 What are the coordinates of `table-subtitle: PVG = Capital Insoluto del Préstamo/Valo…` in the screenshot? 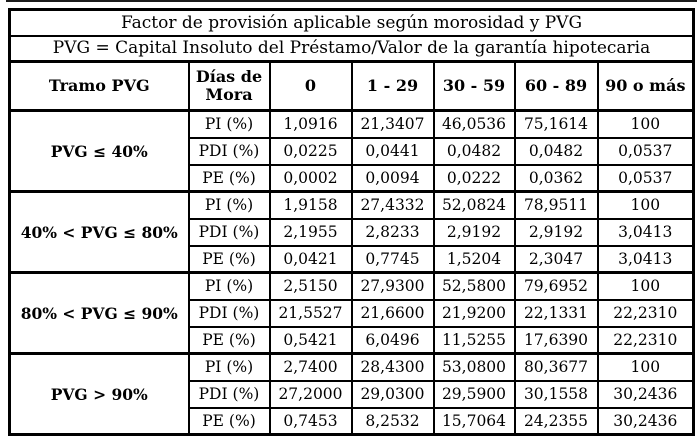 It's located at (351, 48).